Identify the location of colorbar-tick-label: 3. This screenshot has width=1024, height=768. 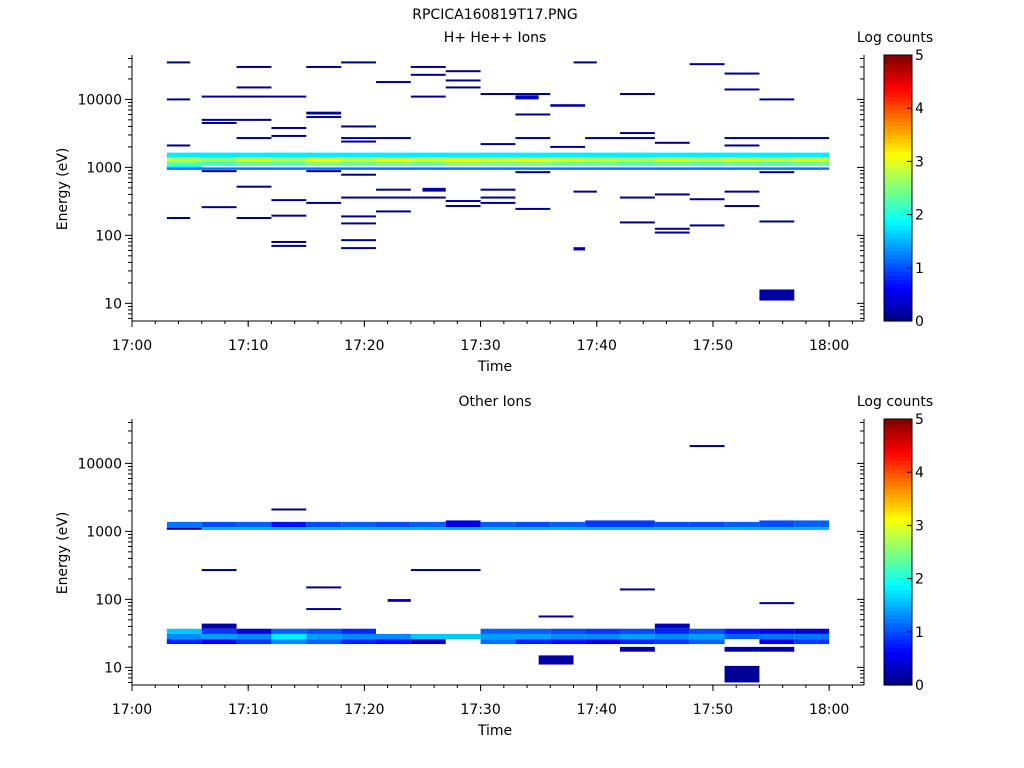
(919, 526).